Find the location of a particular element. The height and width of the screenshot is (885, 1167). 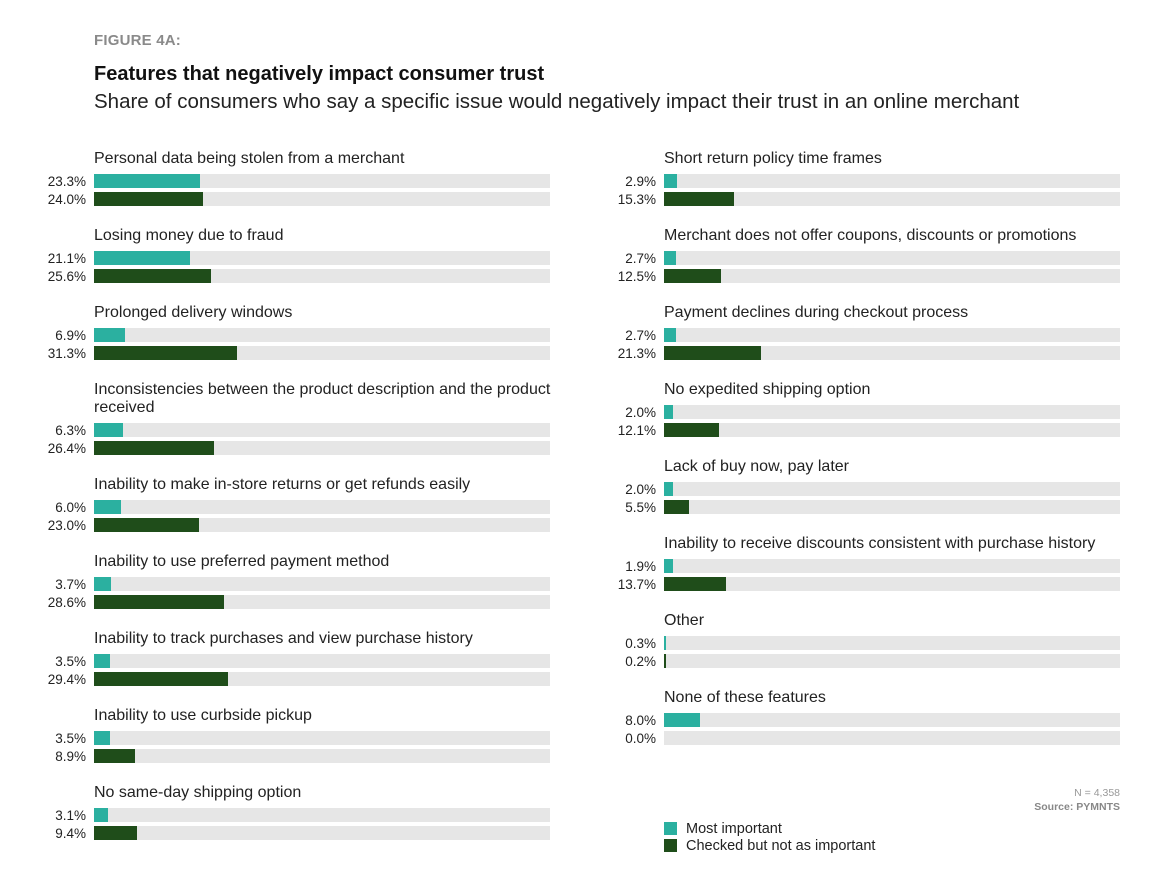

bar-row: 8.0% is located at coordinates (850, 720).